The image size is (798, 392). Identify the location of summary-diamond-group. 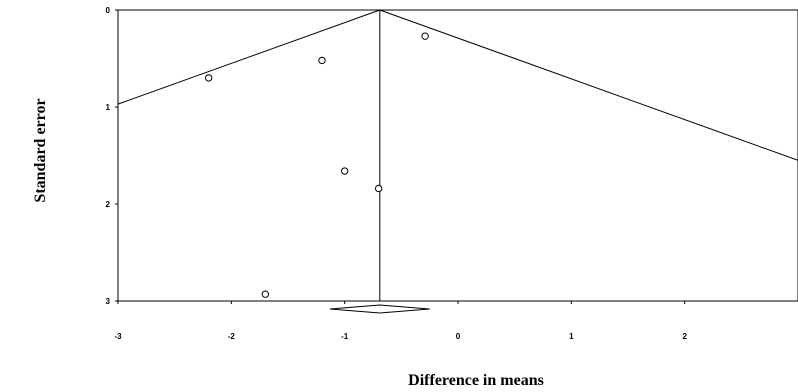
(379, 309).